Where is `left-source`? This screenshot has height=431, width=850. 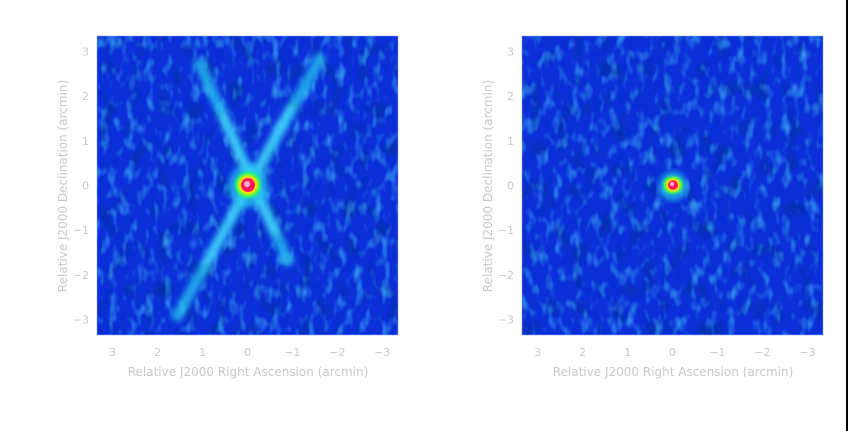 left-source is located at coordinates (248, 186).